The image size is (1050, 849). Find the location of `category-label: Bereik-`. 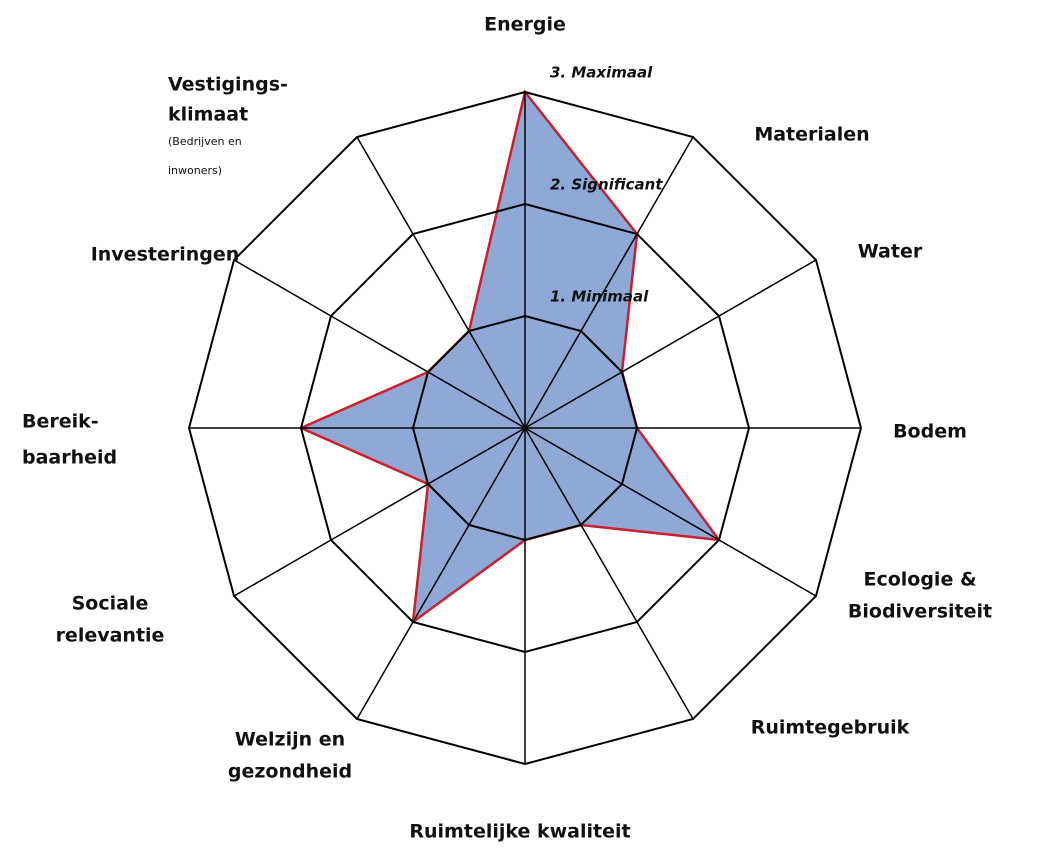

category-label: Bereik- is located at coordinates (60, 422).